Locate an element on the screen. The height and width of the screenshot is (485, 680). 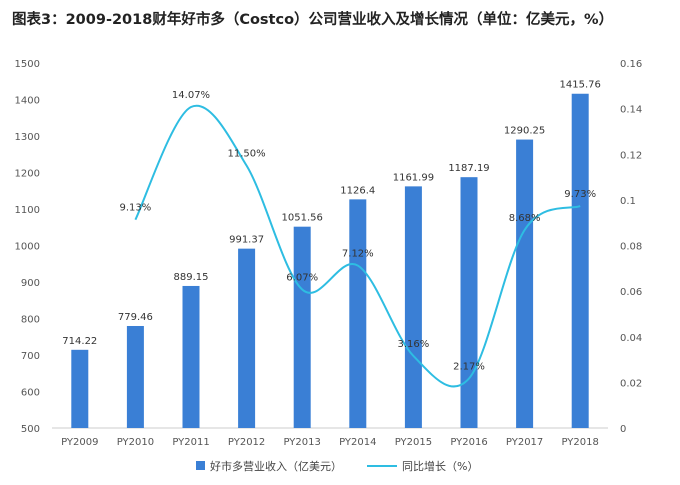
line-data-label: 7.12% is located at coordinates (358, 254).